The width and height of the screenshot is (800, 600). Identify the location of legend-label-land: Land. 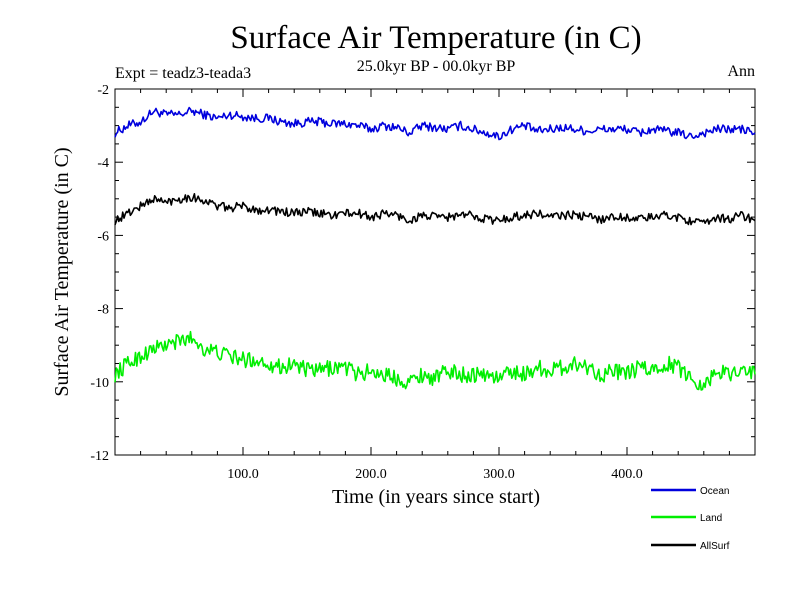
(711, 518).